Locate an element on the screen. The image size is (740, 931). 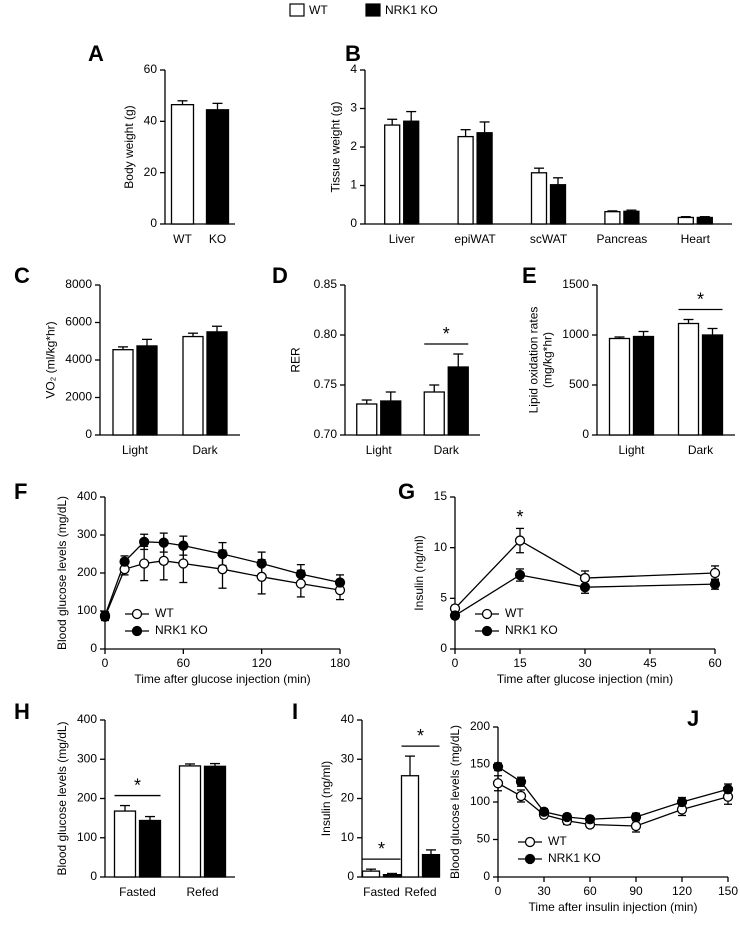
x-tick-label: 90 is located at coordinates (636, 891).